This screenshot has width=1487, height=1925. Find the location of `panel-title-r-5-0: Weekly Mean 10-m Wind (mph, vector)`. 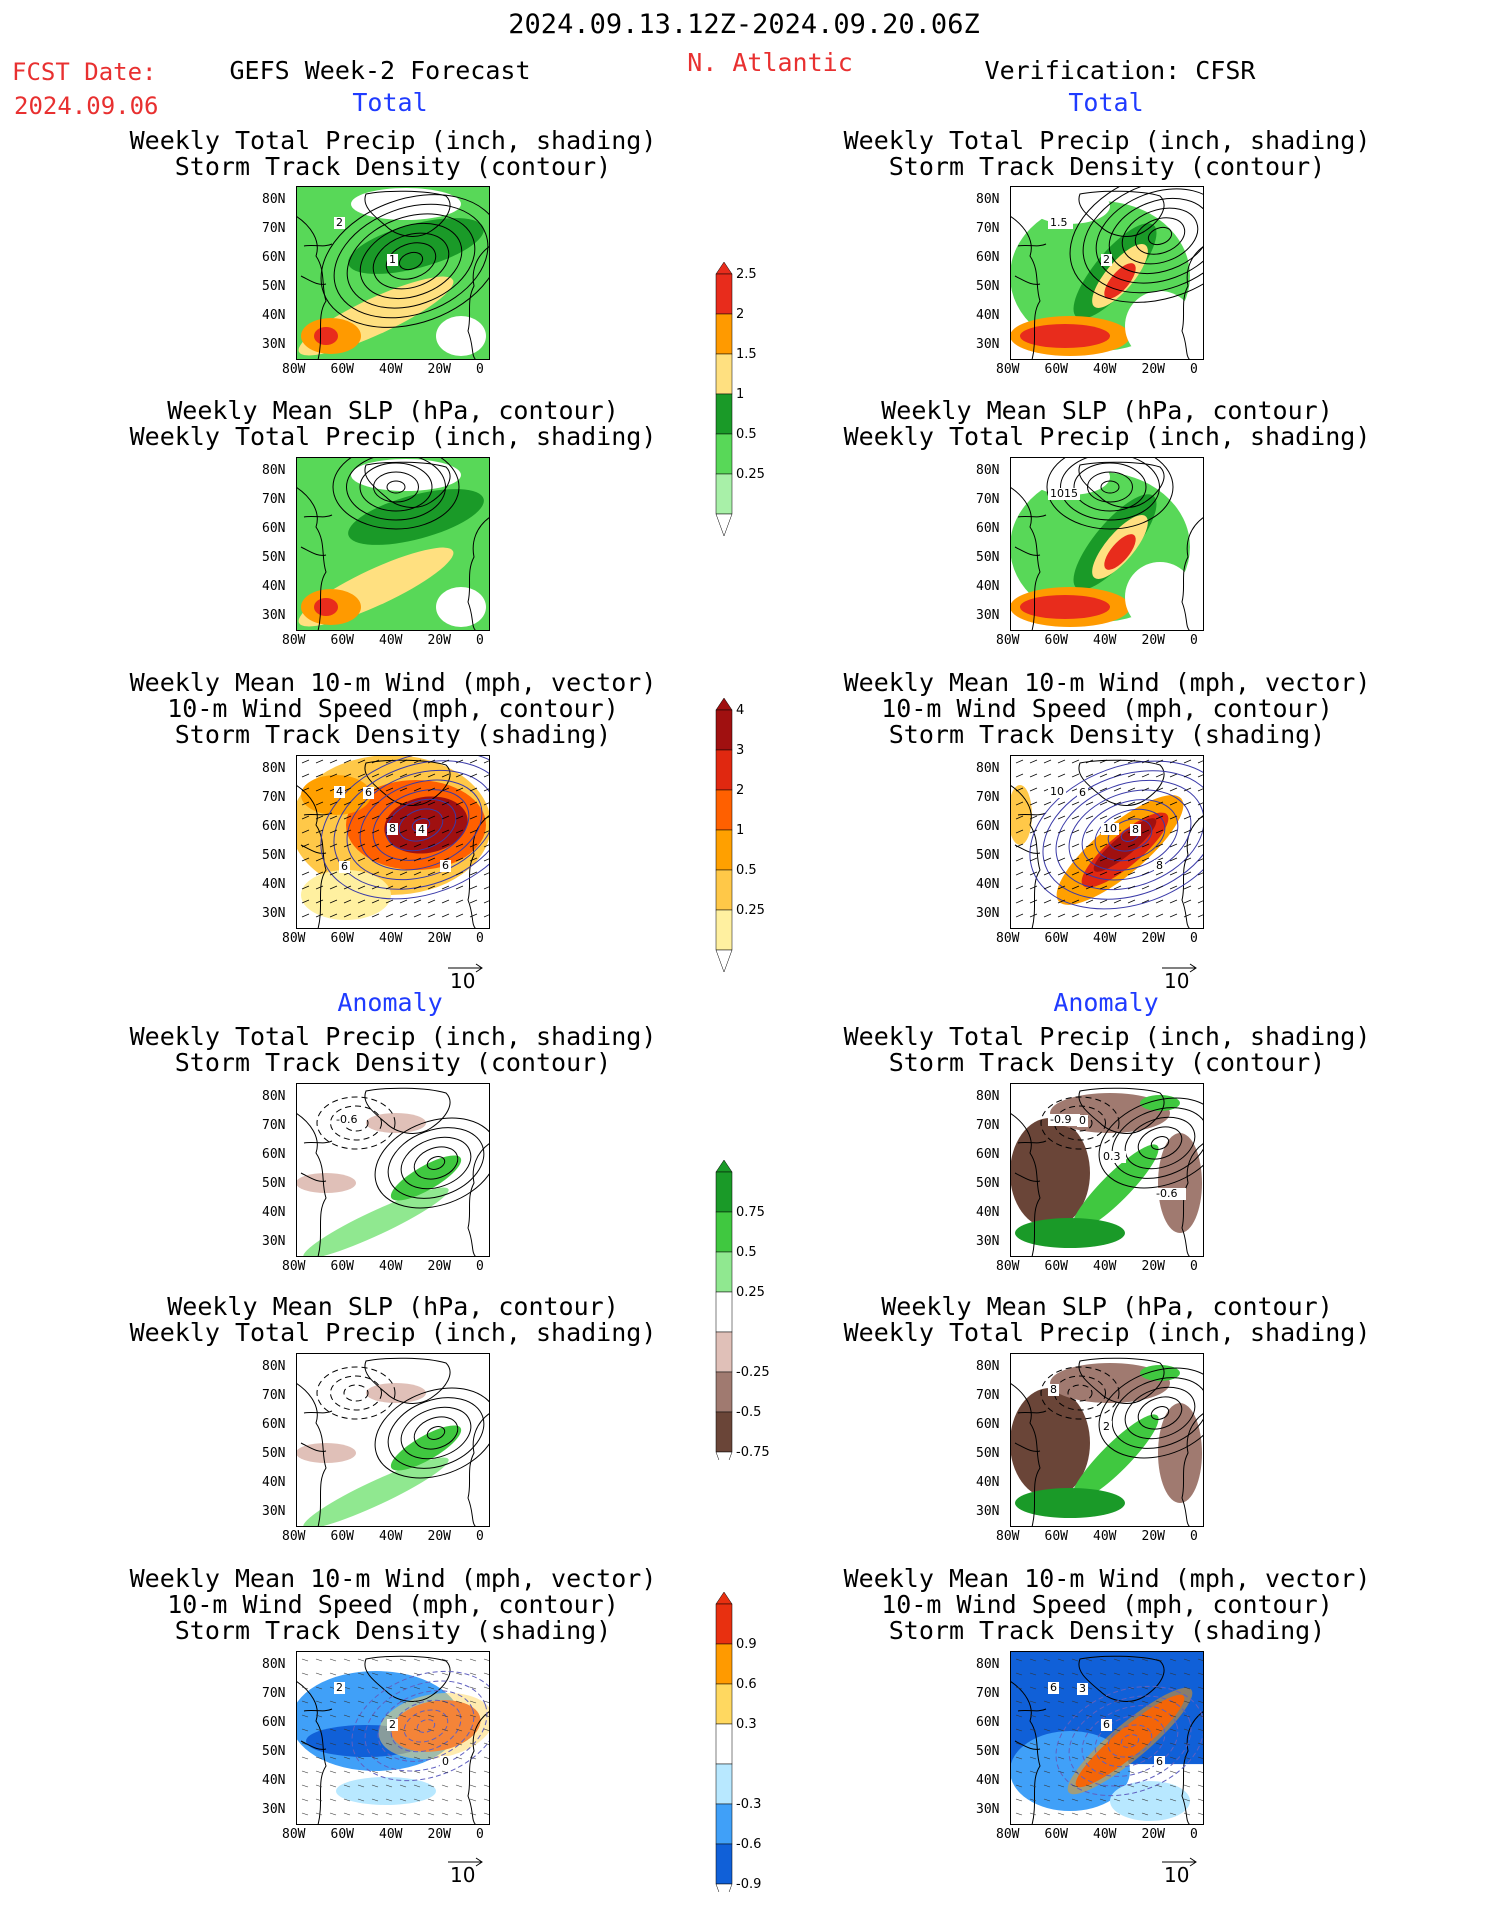

panel-title-r-5-0: Weekly Mean 10-m Wind (mph, vector) is located at coordinates (1107, 1578).